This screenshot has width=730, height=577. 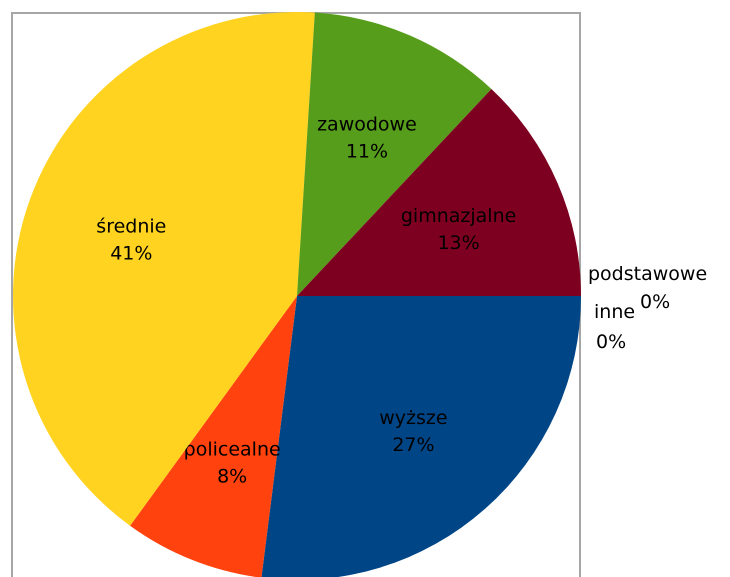 I want to click on outside-value-podstawowe: 0%, so click(x=655, y=302).